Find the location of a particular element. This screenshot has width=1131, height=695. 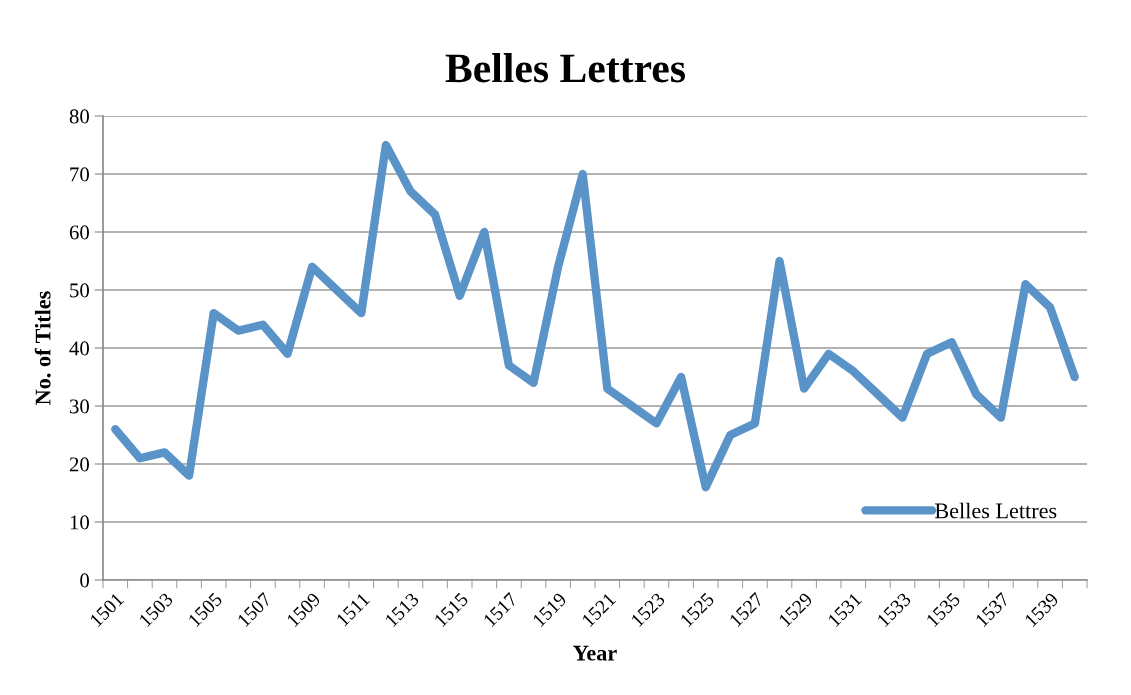

y-tick-label: 40 is located at coordinates (79, 348).